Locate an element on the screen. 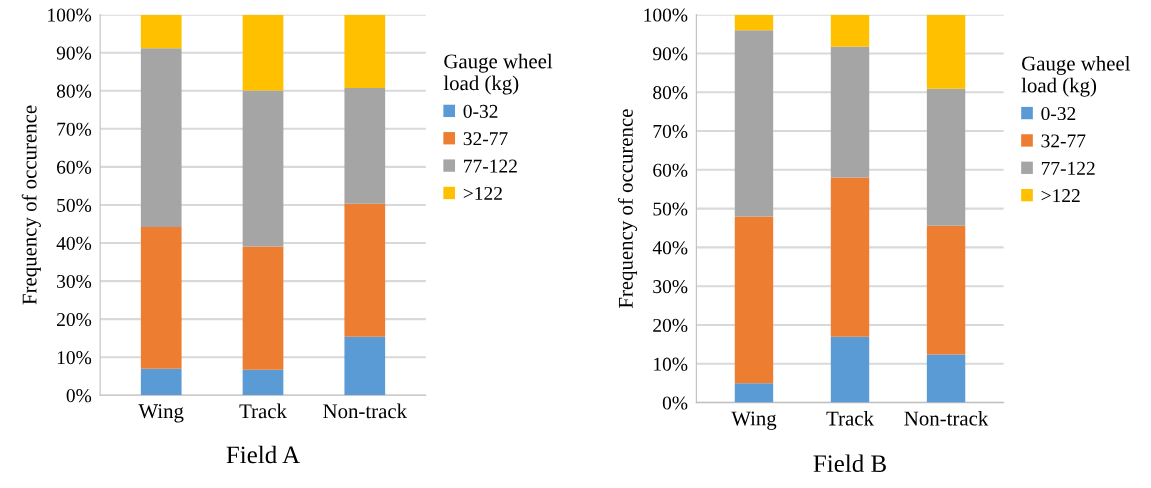 The height and width of the screenshot is (488, 1151). text: Field B is located at coordinates (849, 463).